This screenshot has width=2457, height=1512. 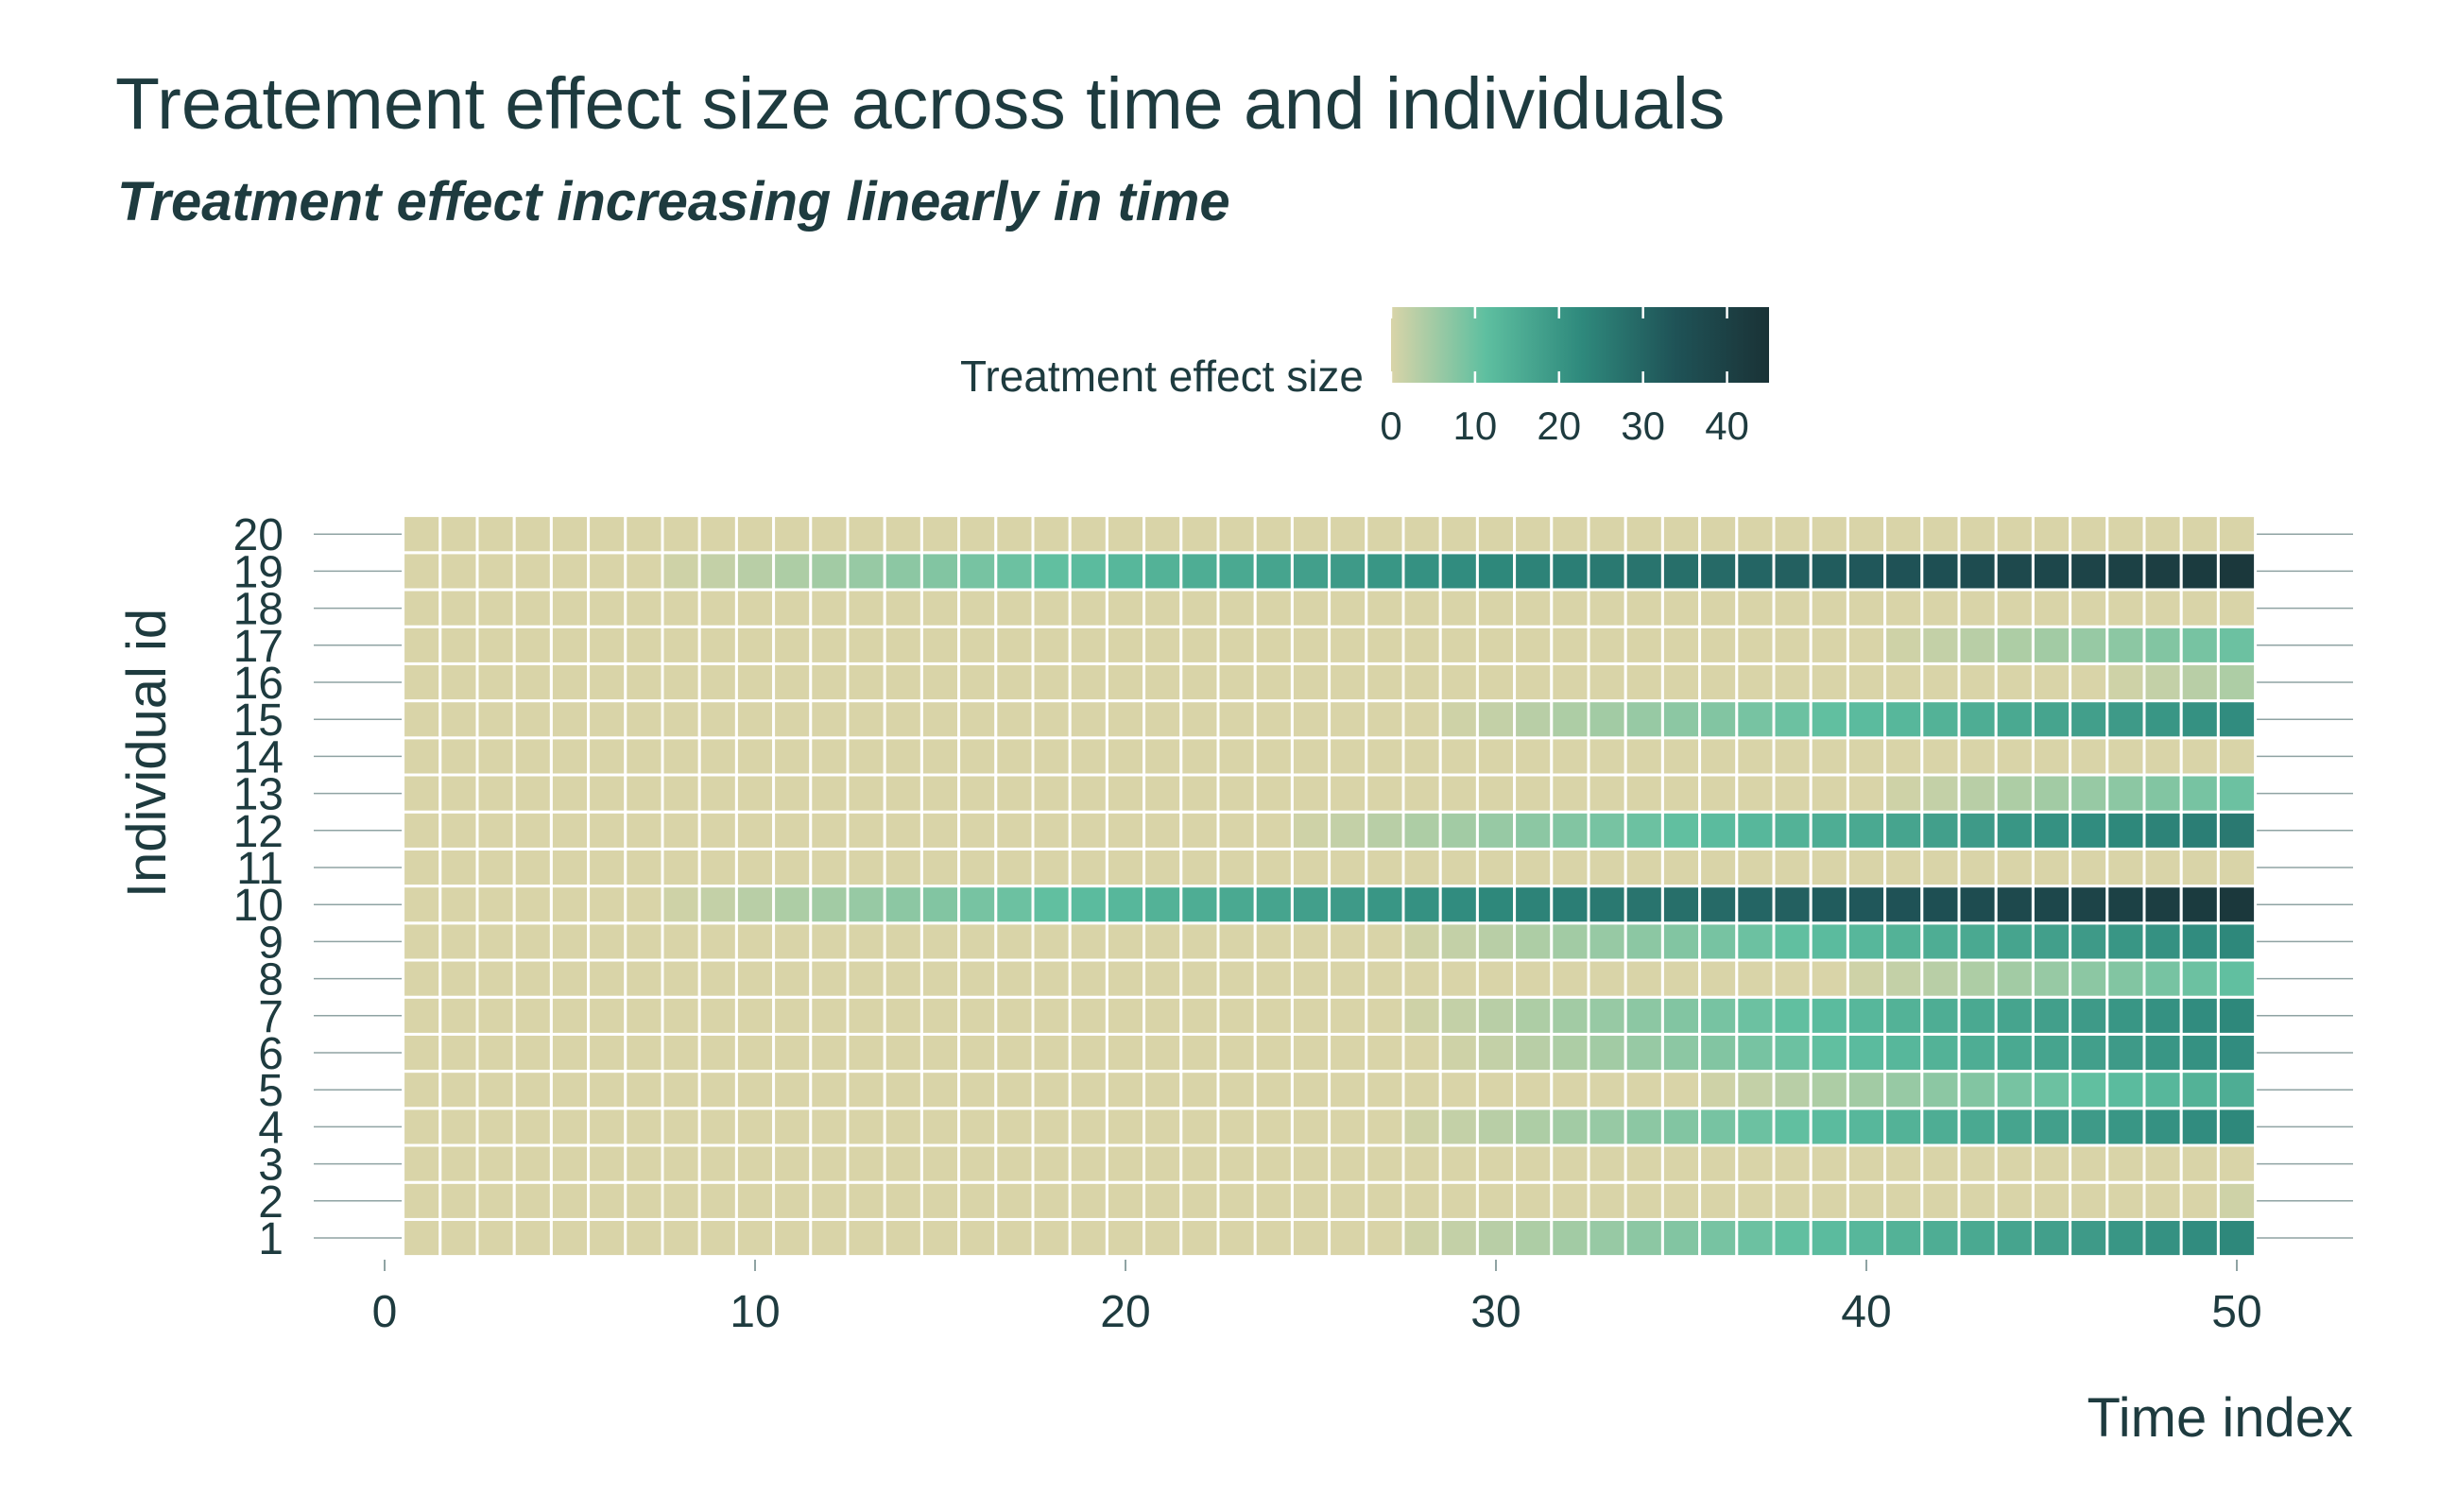 I want to click on x-axis-label: Time index, so click(x=2220, y=1418).